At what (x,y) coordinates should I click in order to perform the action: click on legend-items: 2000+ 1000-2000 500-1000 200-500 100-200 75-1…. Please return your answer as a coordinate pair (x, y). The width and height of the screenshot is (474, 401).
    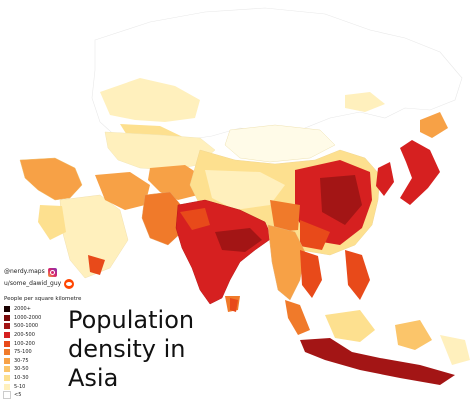
    Looking at the image, I should click on (42, 352).